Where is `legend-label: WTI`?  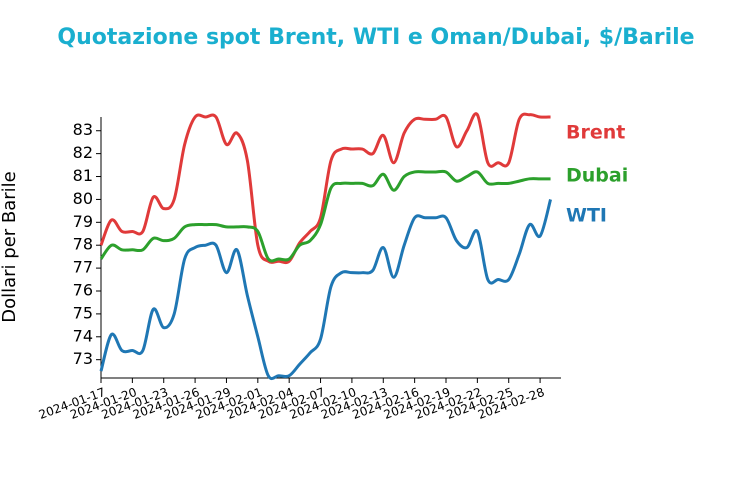 legend-label: WTI is located at coordinates (586, 216).